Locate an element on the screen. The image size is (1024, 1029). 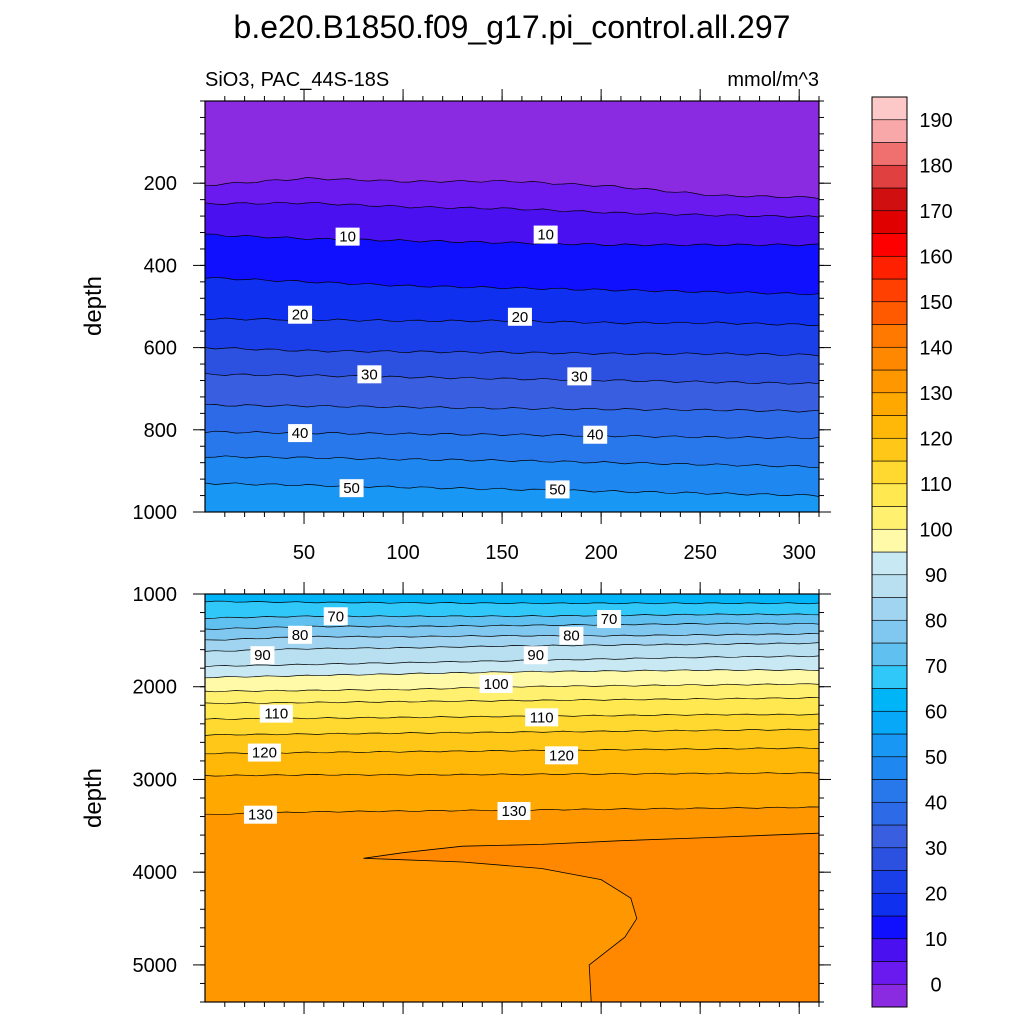
x-tick-label: 300 is located at coordinates (799, 553).